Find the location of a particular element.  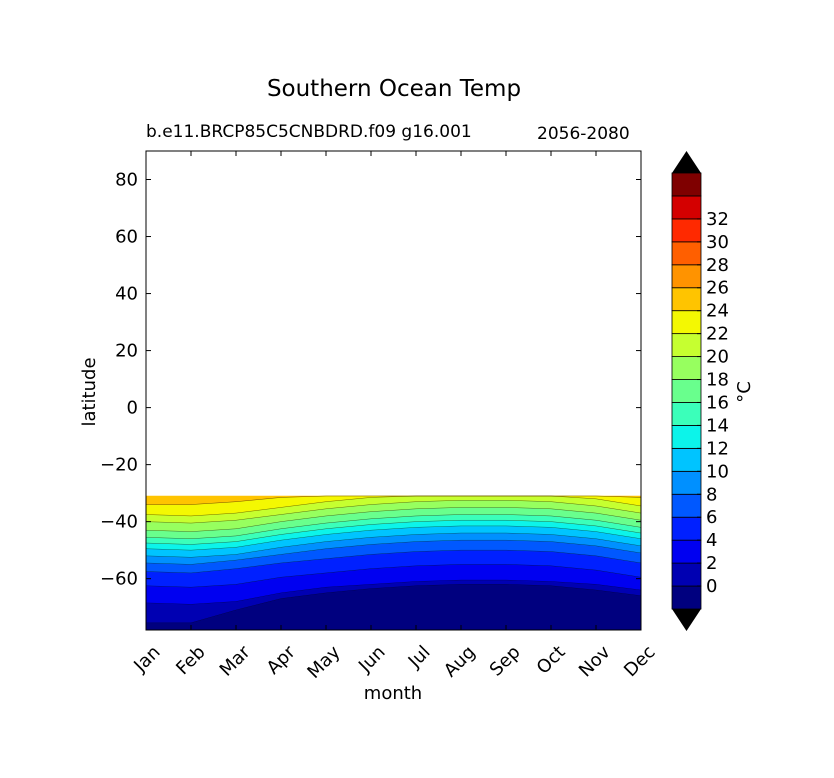

x-axis-label: month is located at coordinates (393, 693).